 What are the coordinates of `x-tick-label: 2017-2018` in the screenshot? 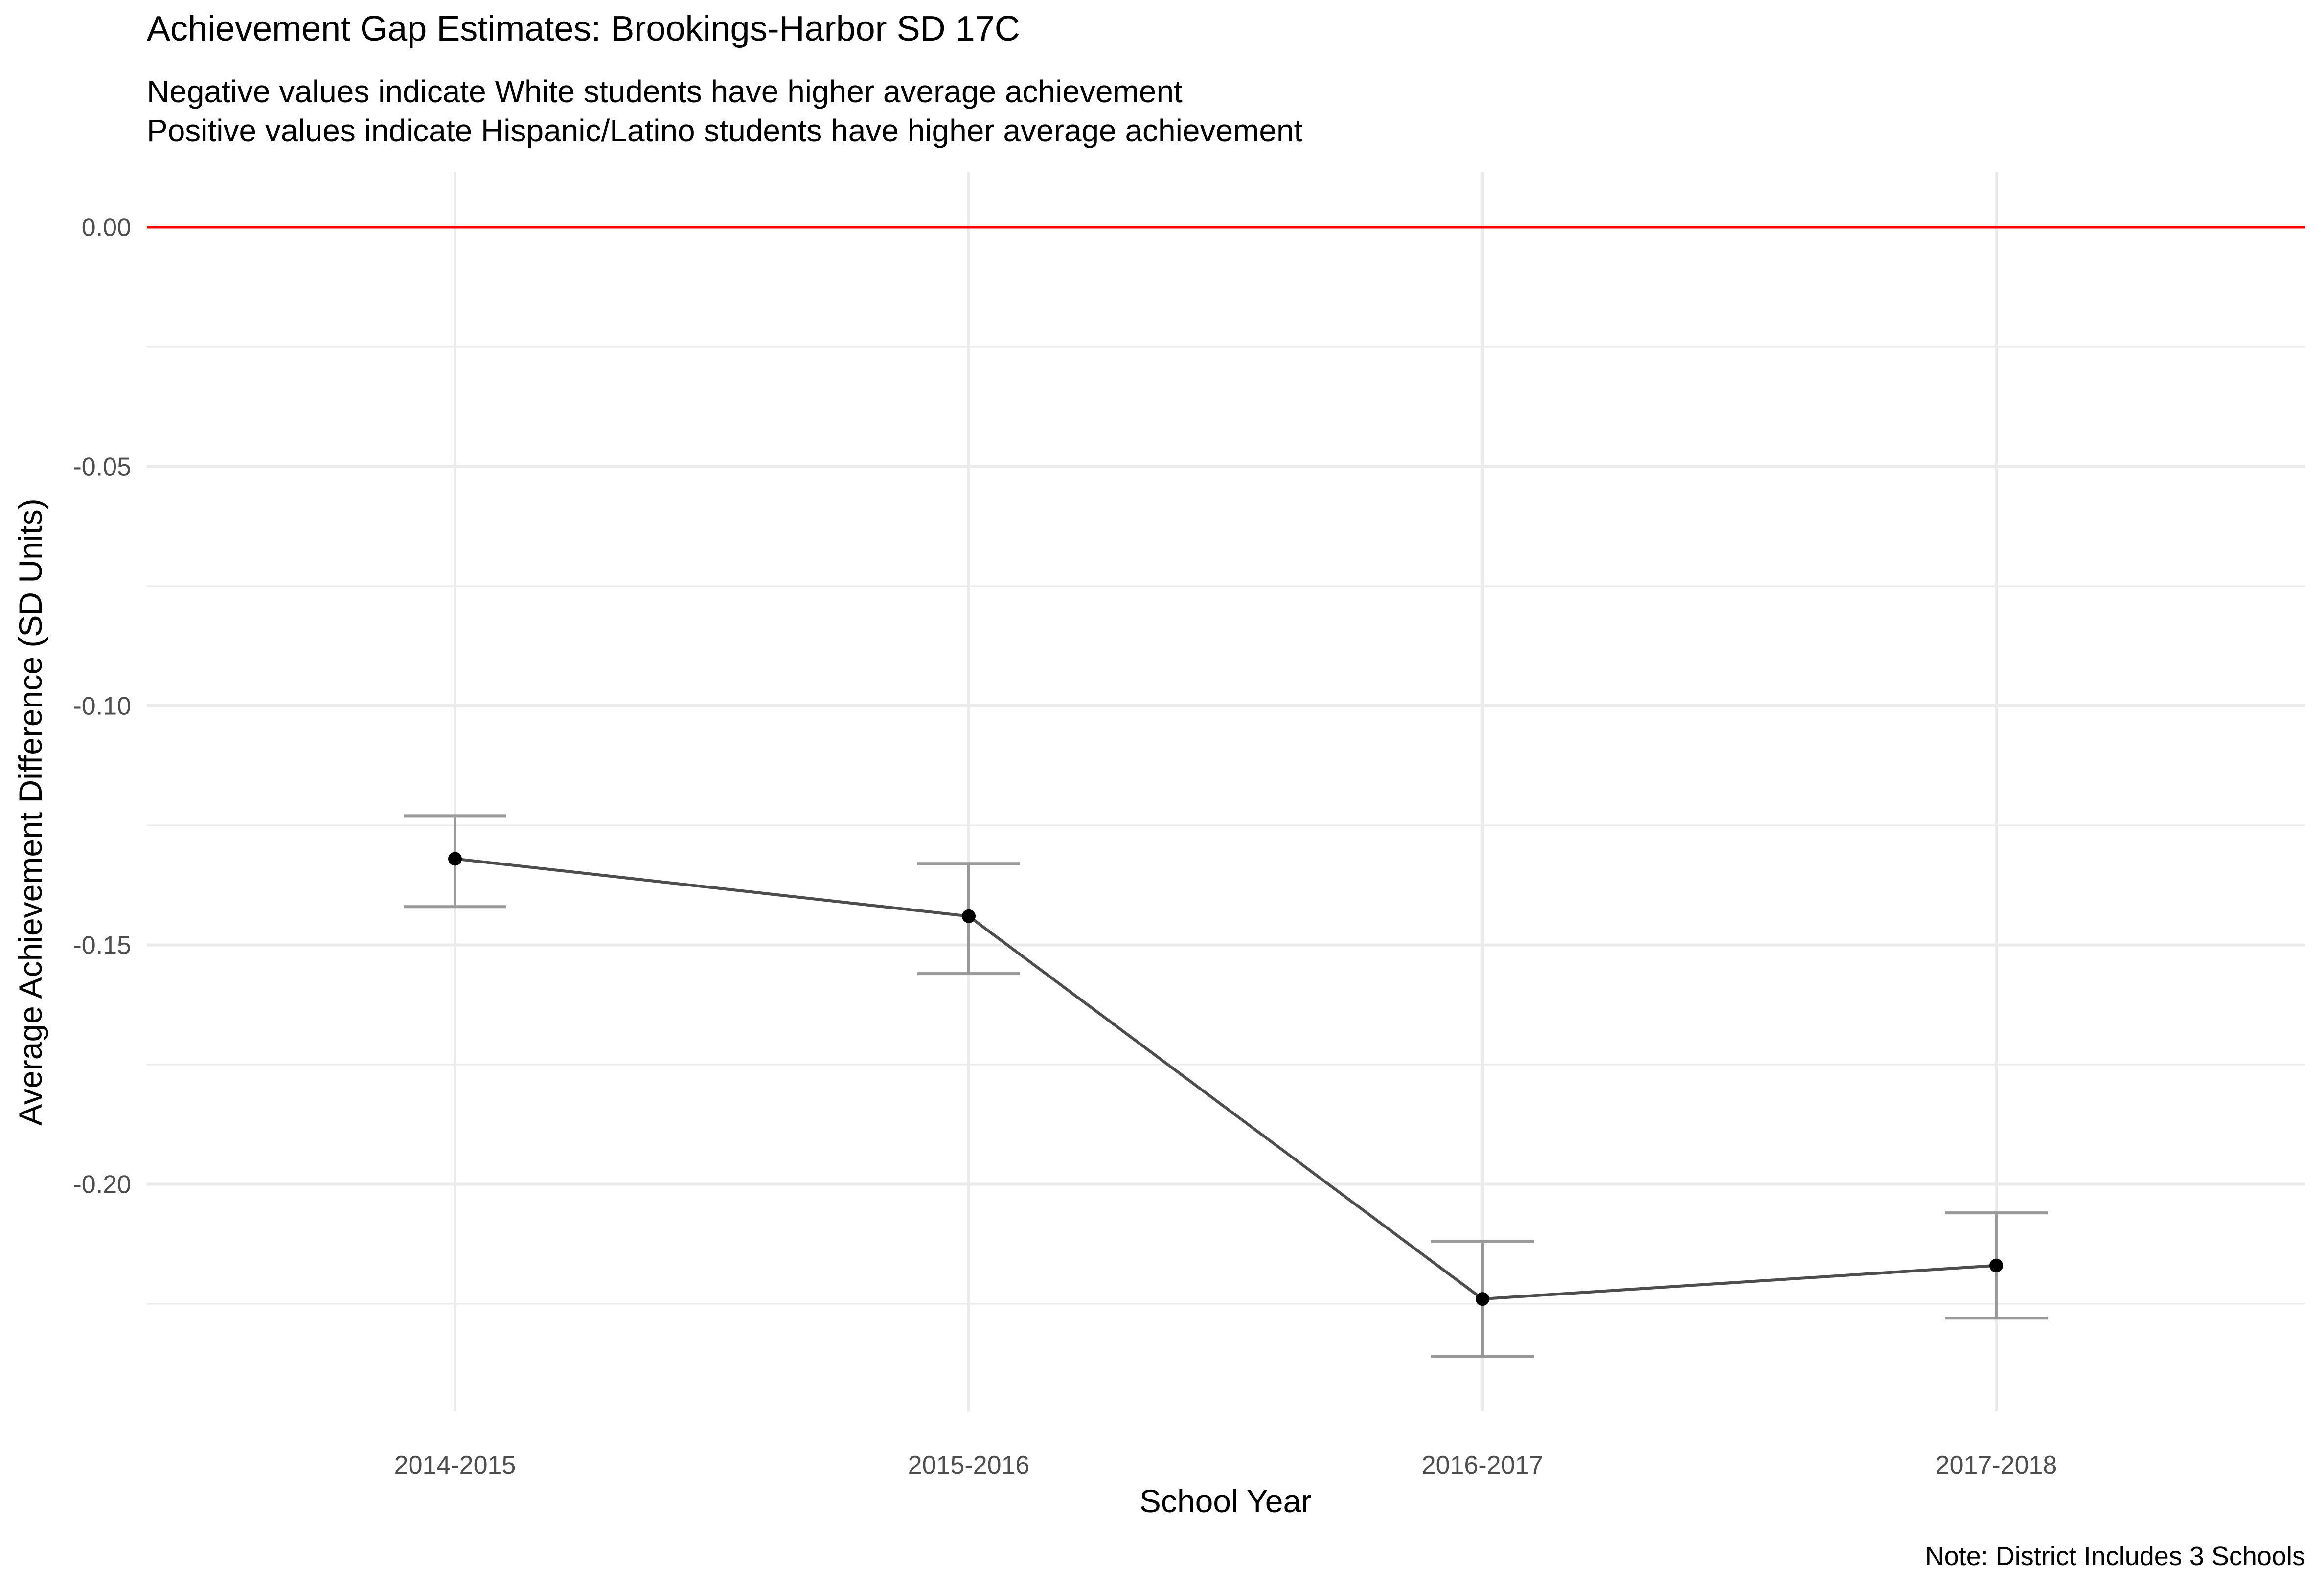 It's located at (1996, 1465).